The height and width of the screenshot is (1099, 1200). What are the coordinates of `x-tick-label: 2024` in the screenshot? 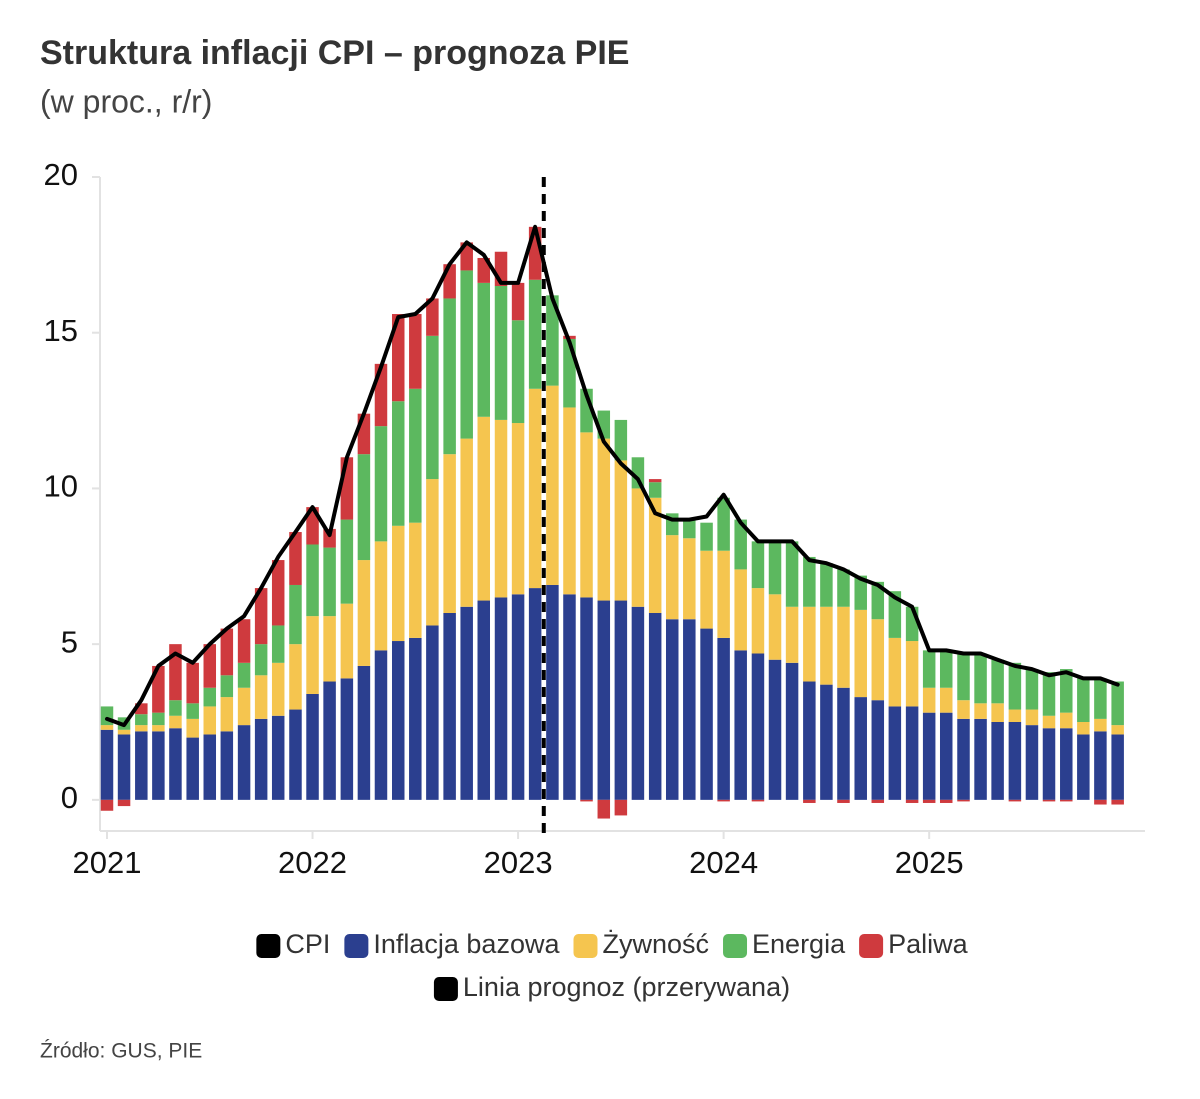 It's located at (723, 862).